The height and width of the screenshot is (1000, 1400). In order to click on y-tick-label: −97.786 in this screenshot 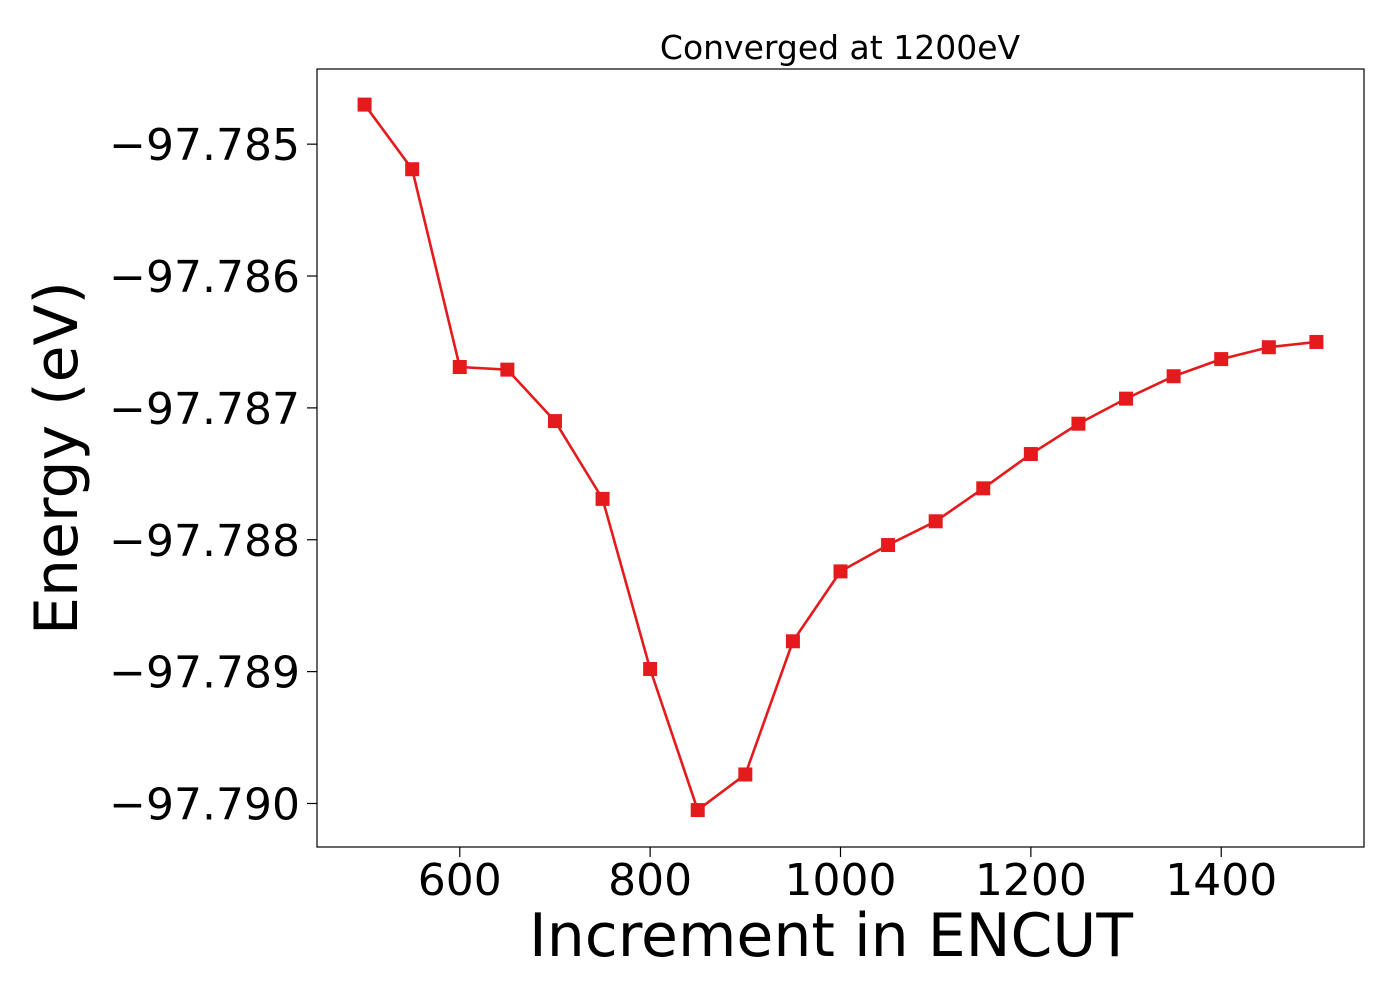, I will do `click(204, 277)`.